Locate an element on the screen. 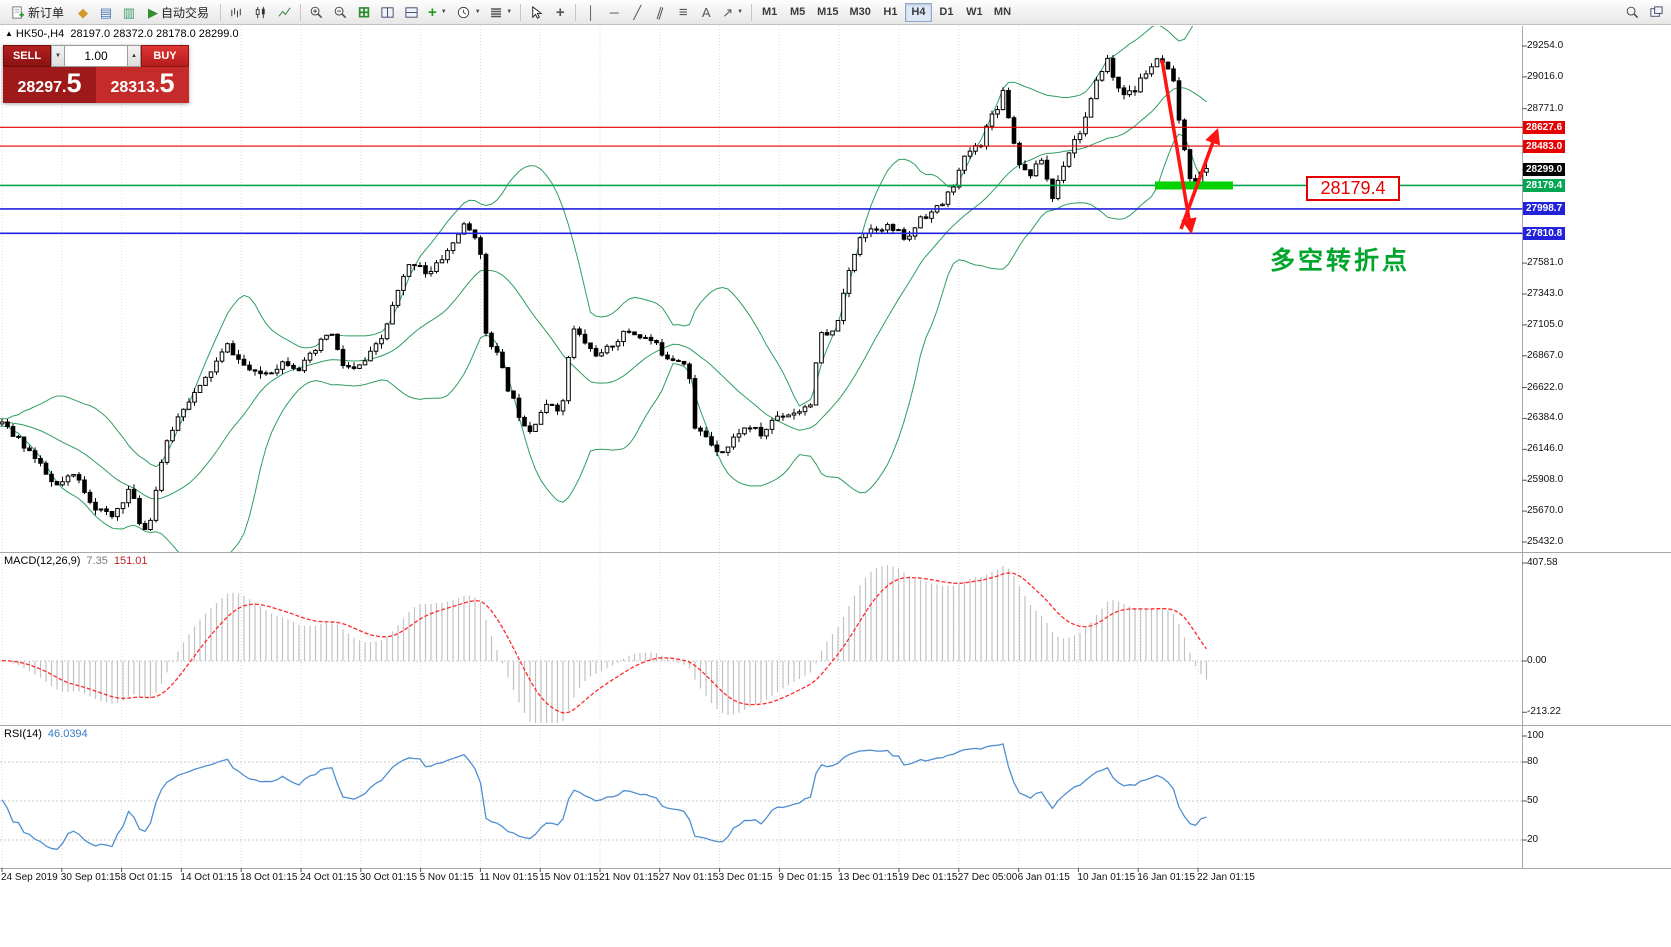 This screenshot has height=947, width=1671. data-window-button: ▤ is located at coordinates (106, 12).